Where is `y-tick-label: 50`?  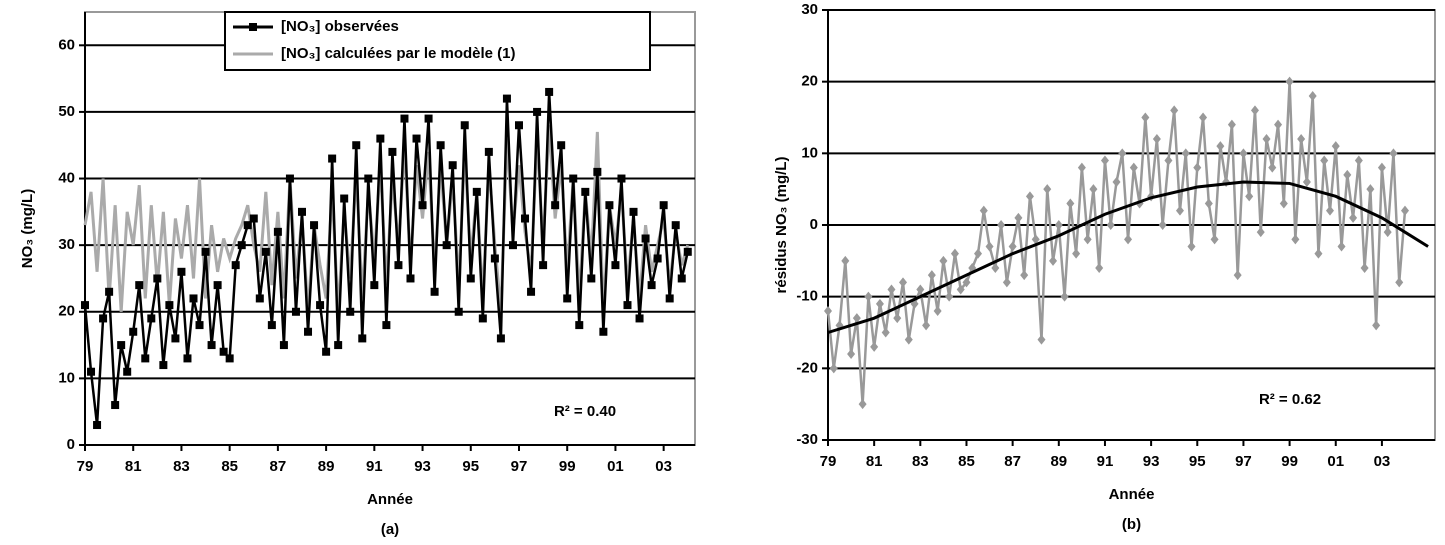
y-tick-label: 50 is located at coordinates (66, 111).